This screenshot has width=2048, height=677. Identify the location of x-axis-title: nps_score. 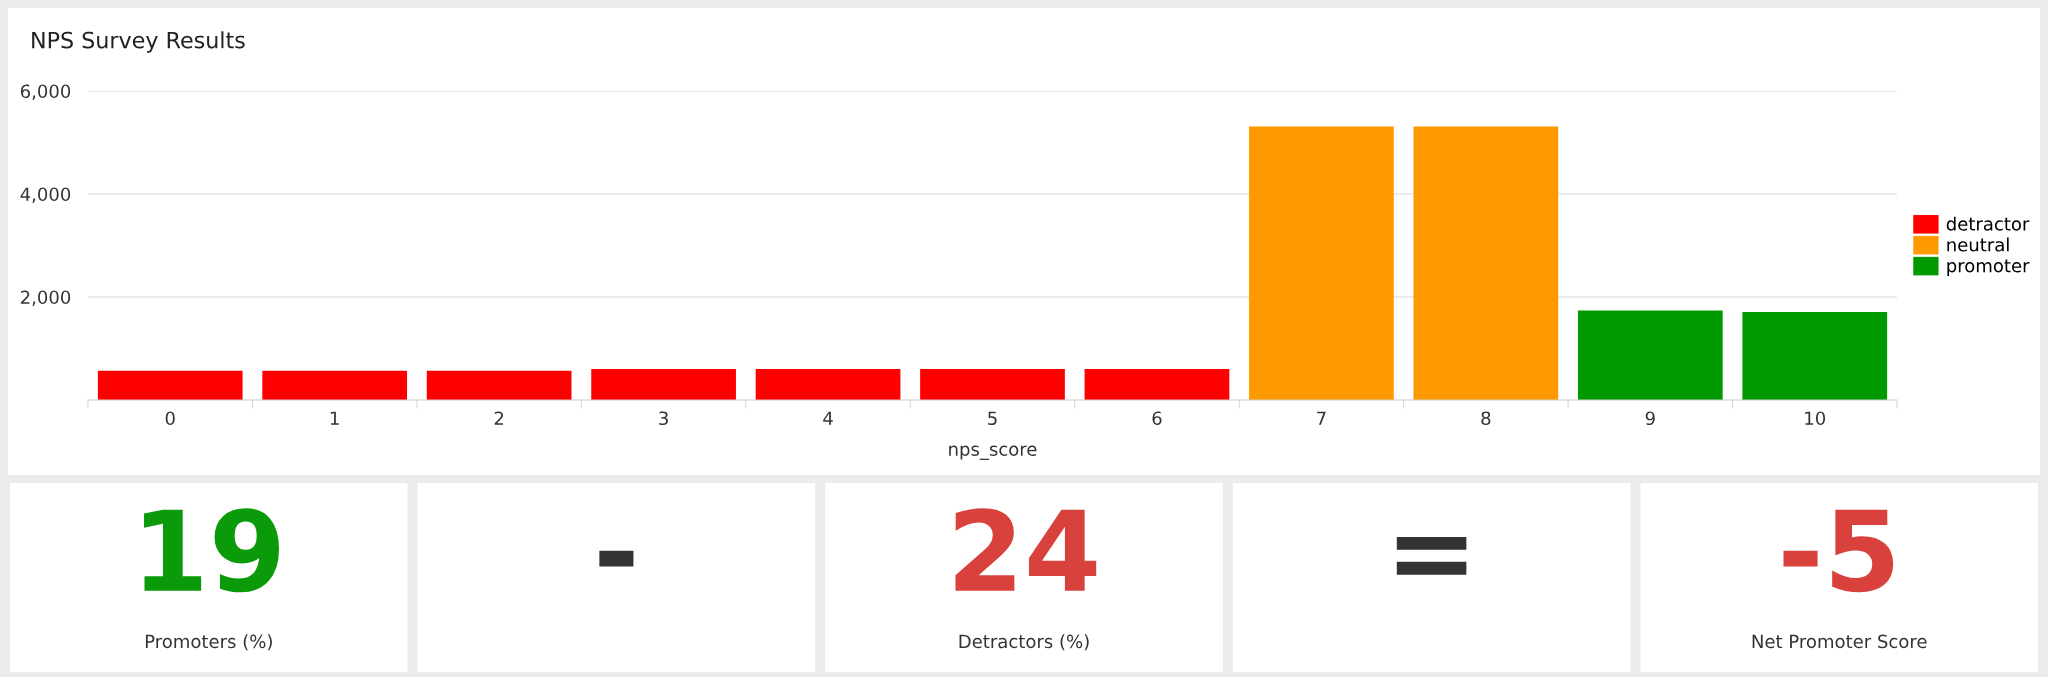
(993, 452).